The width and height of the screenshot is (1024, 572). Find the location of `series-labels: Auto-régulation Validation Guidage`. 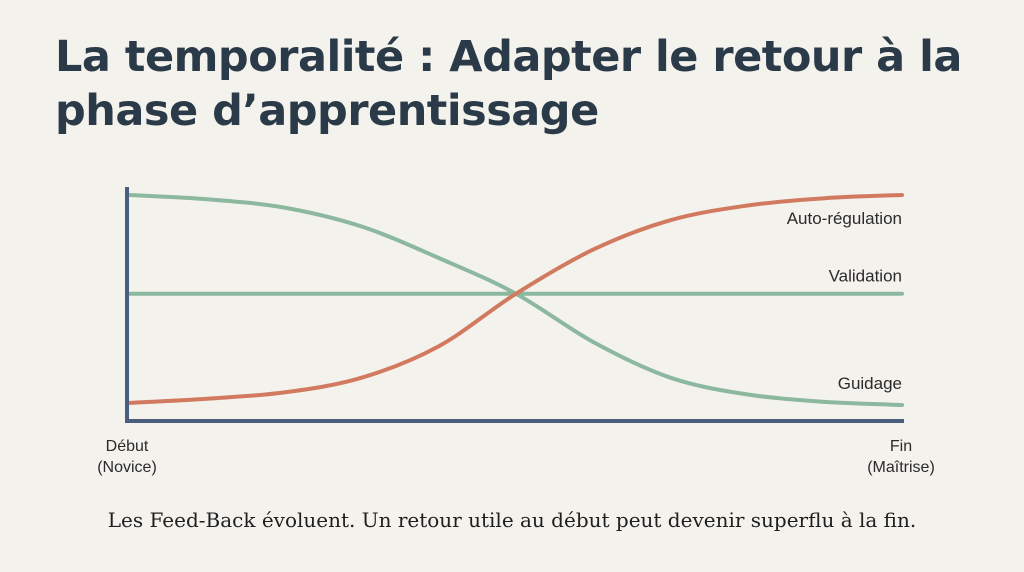

series-labels: Auto-régulation Validation Guidage is located at coordinates (844, 301).